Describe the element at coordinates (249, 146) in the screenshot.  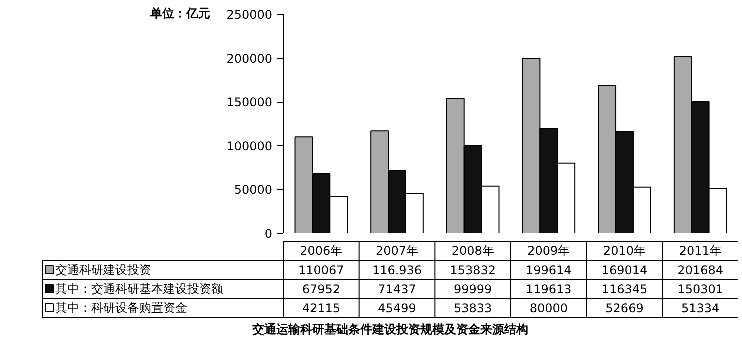
I see `y-tick-label: 100000` at that location.